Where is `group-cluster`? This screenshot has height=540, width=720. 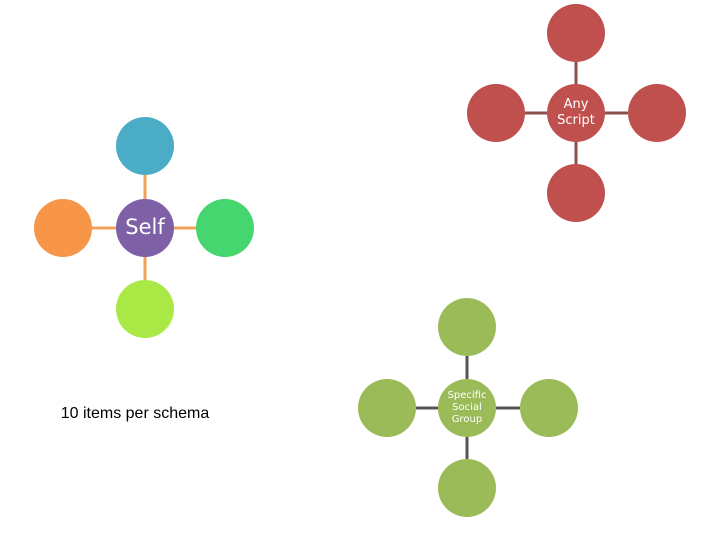 group-cluster is located at coordinates (468, 407).